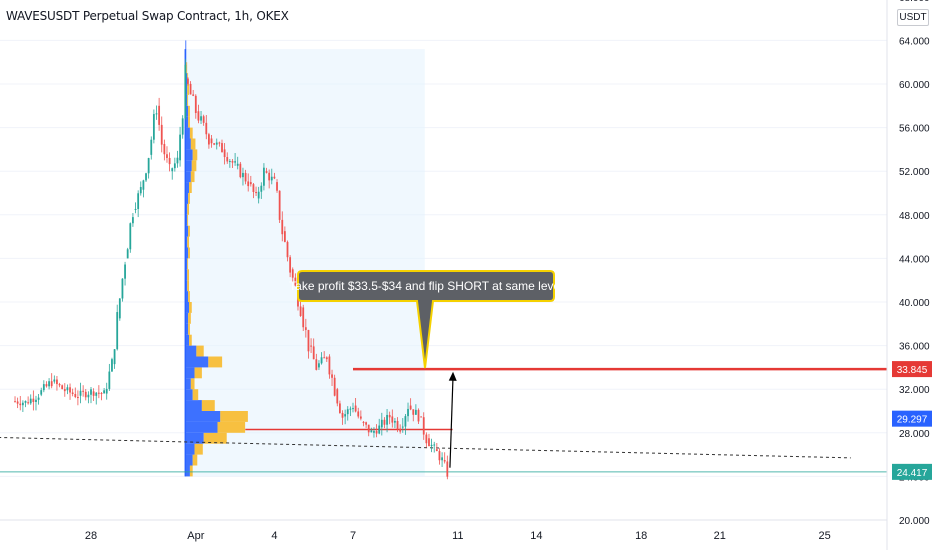  Describe the element at coordinates (452, 376) in the screenshot. I see `arrow-head` at that location.